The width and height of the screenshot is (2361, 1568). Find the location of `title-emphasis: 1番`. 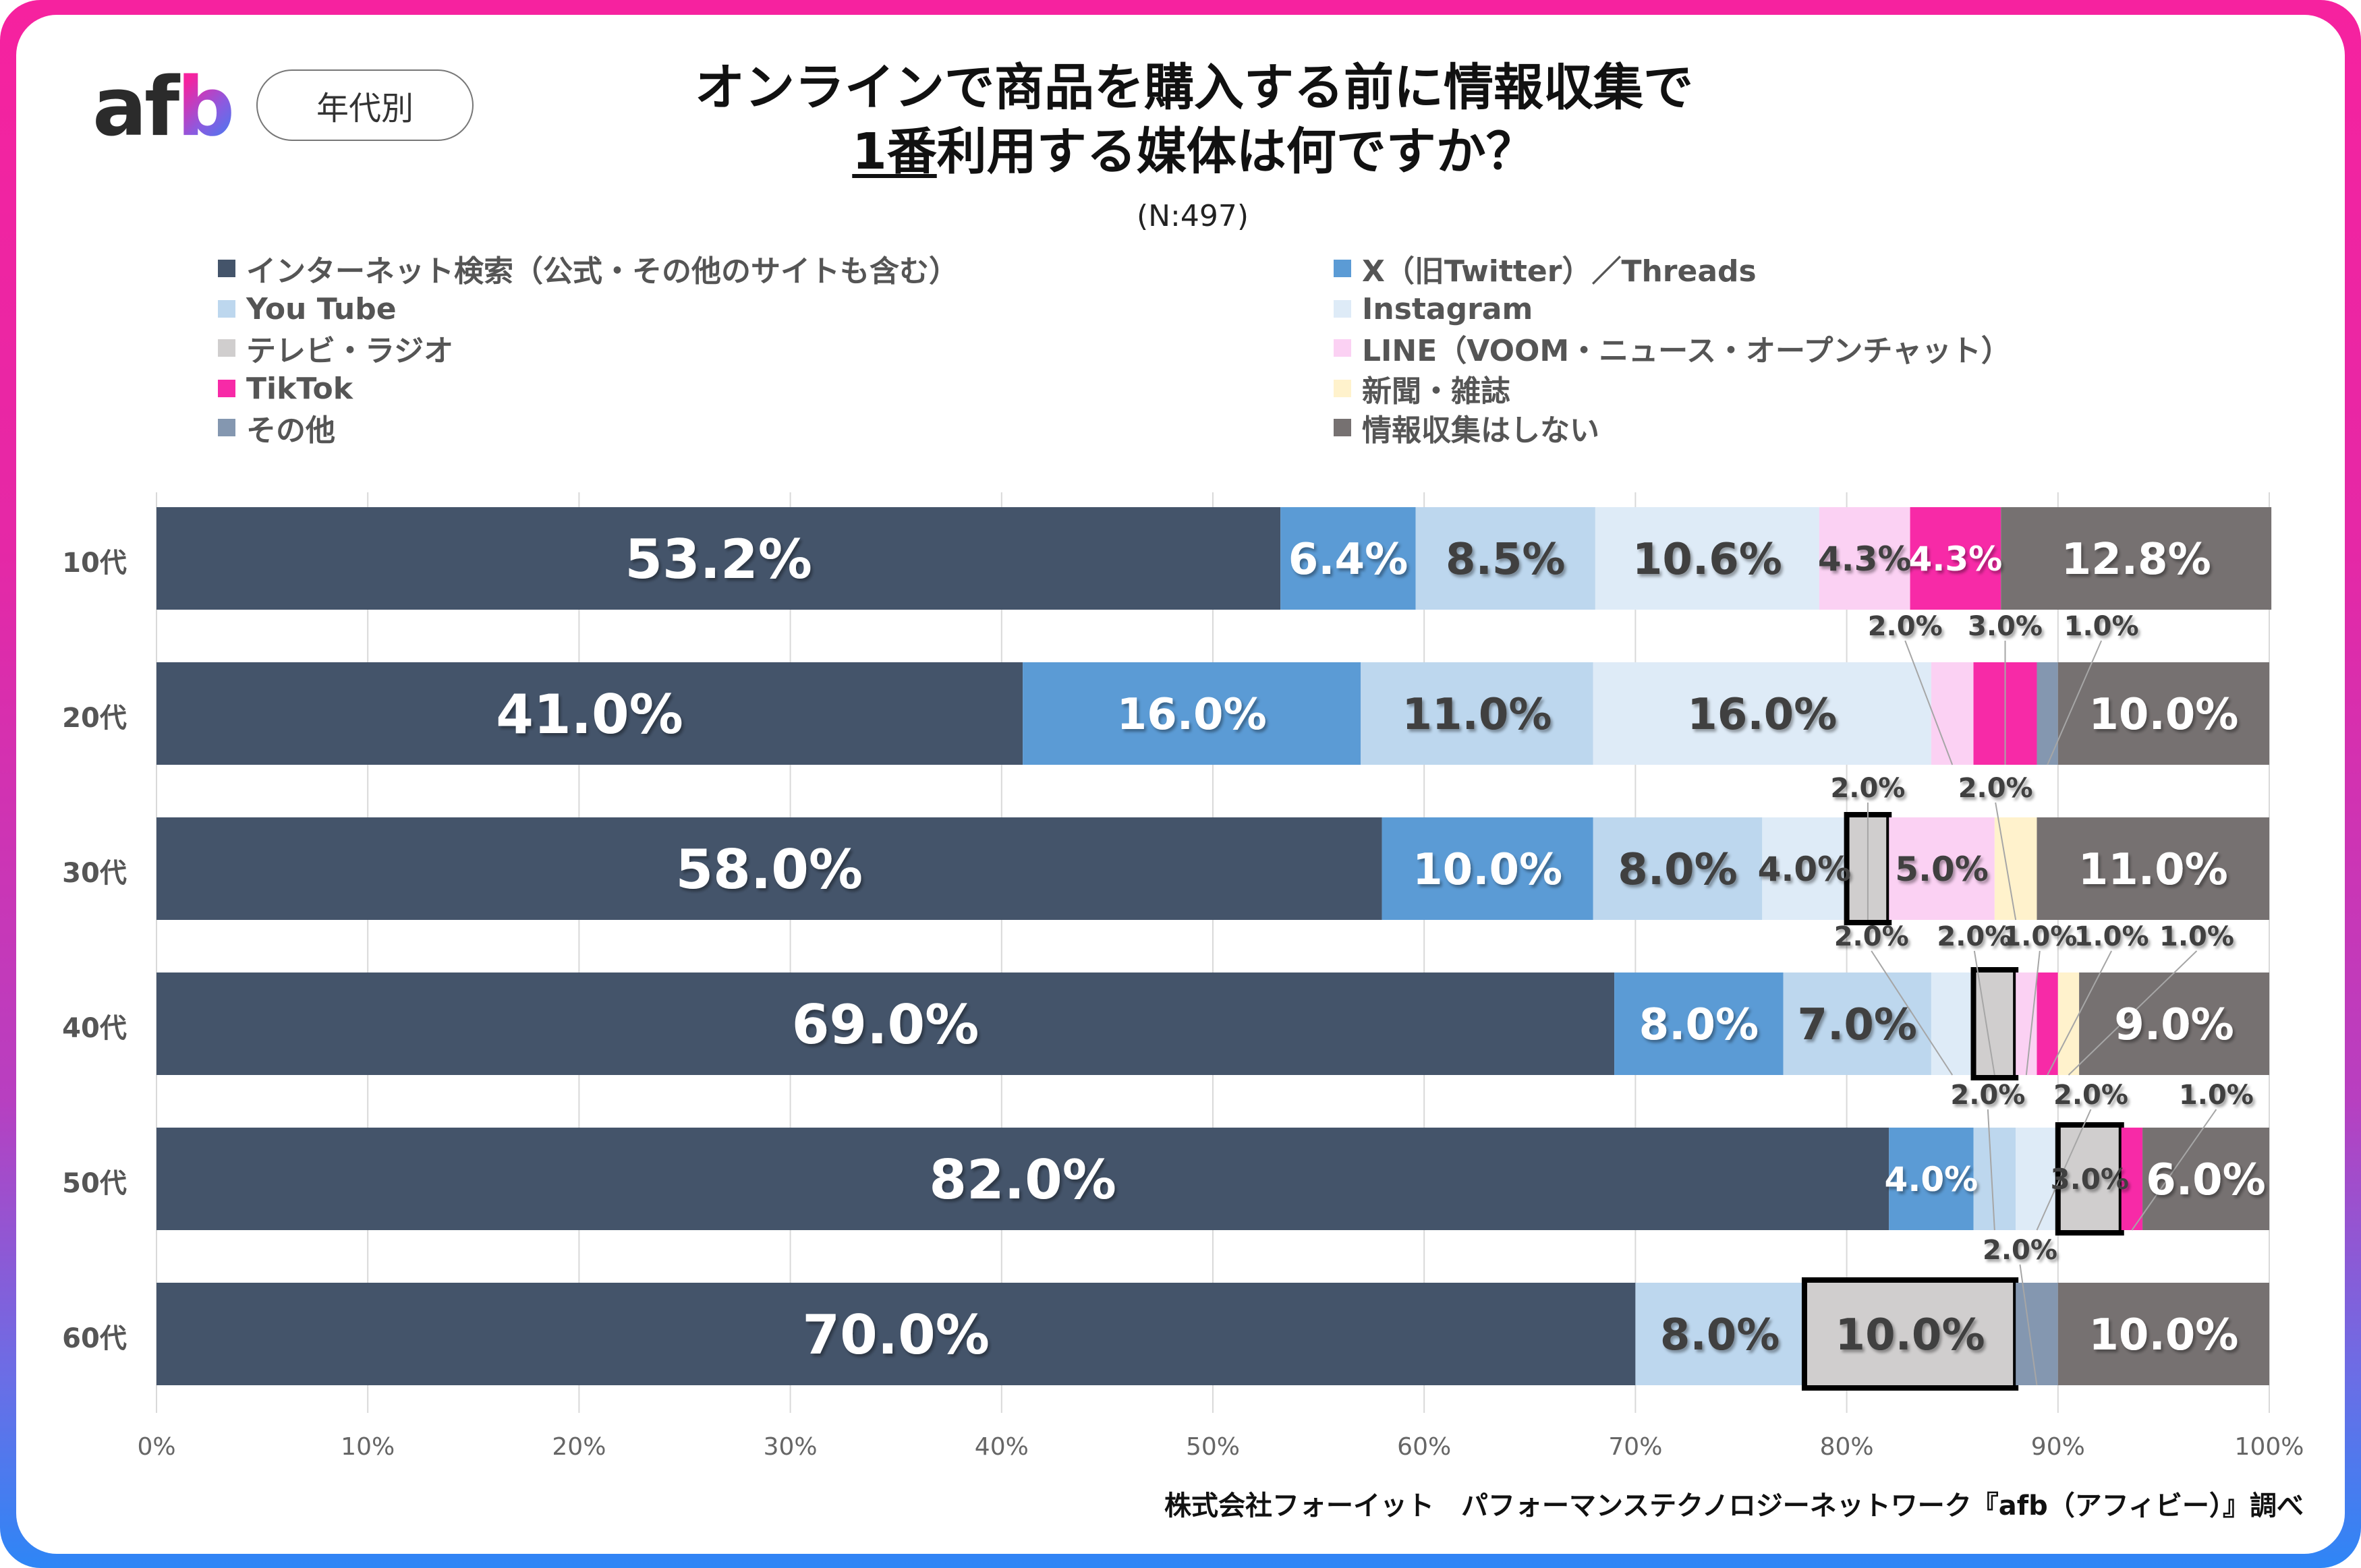

title-emphasis: 1番 is located at coordinates (894, 152).